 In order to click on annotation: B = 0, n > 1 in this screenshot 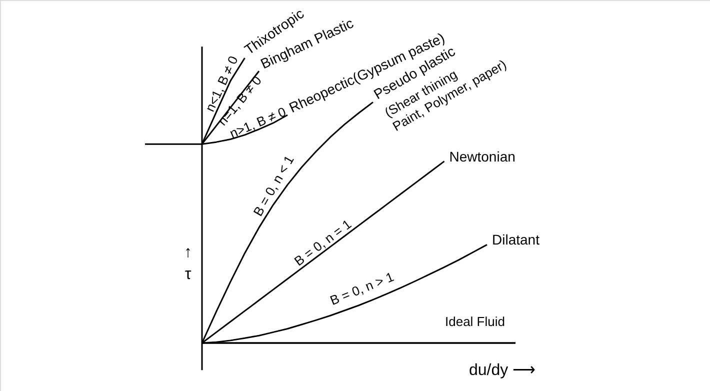, I will do `click(362, 288)`.